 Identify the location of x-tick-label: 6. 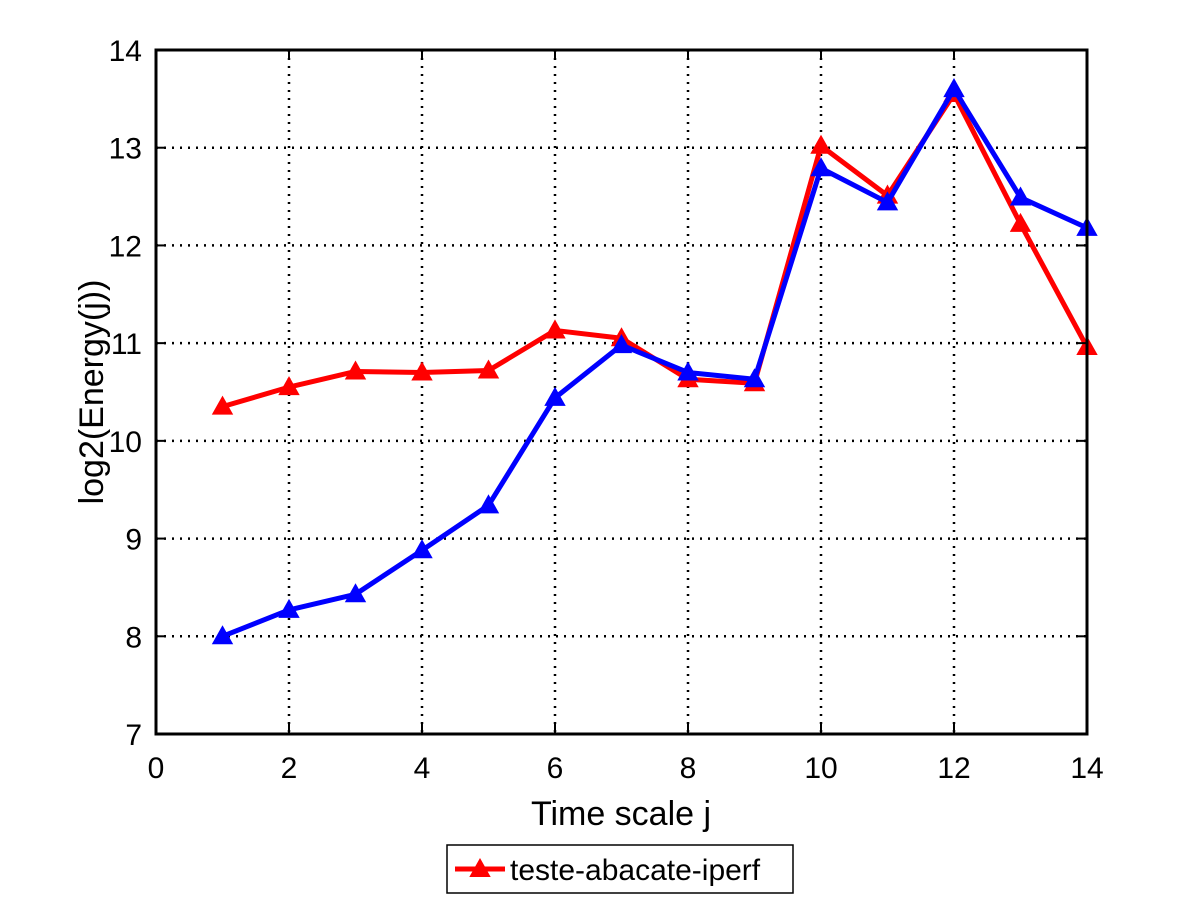
(555, 768).